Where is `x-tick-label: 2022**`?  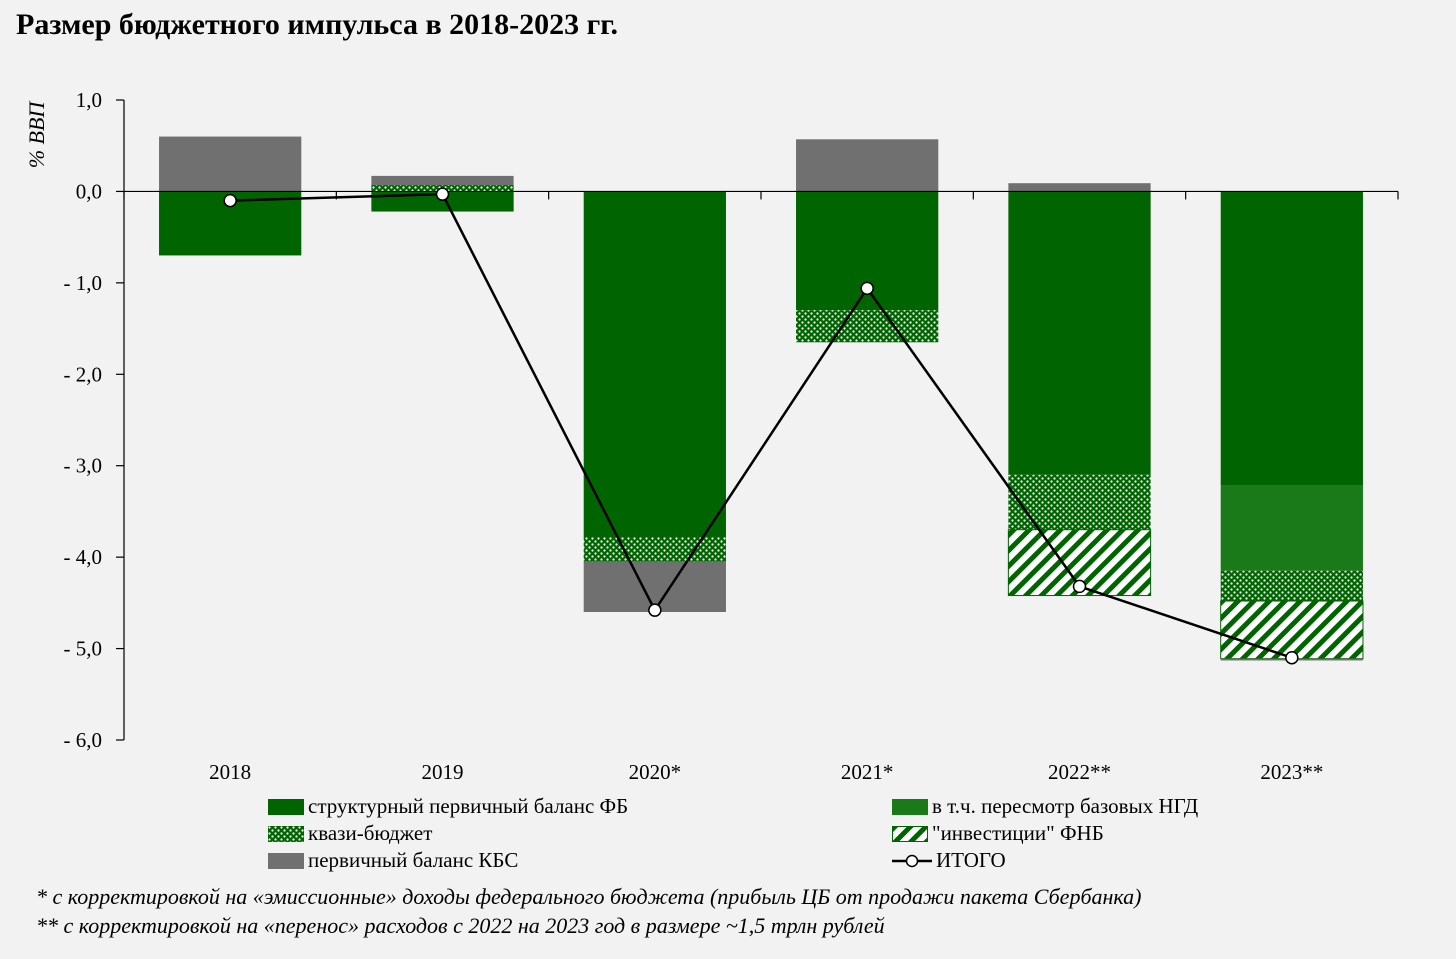 x-tick-label: 2022** is located at coordinates (1079, 772).